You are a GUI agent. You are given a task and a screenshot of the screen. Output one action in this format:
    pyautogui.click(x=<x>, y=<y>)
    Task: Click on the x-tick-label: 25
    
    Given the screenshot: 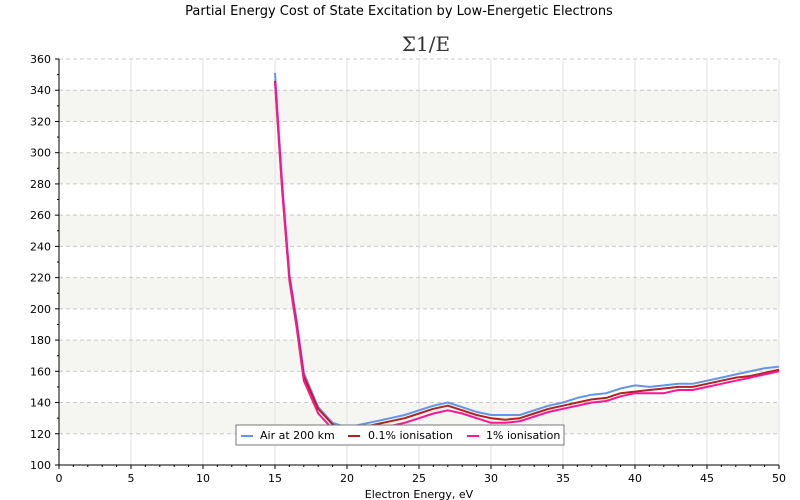 What is the action you would take?
    pyautogui.click(x=419, y=478)
    